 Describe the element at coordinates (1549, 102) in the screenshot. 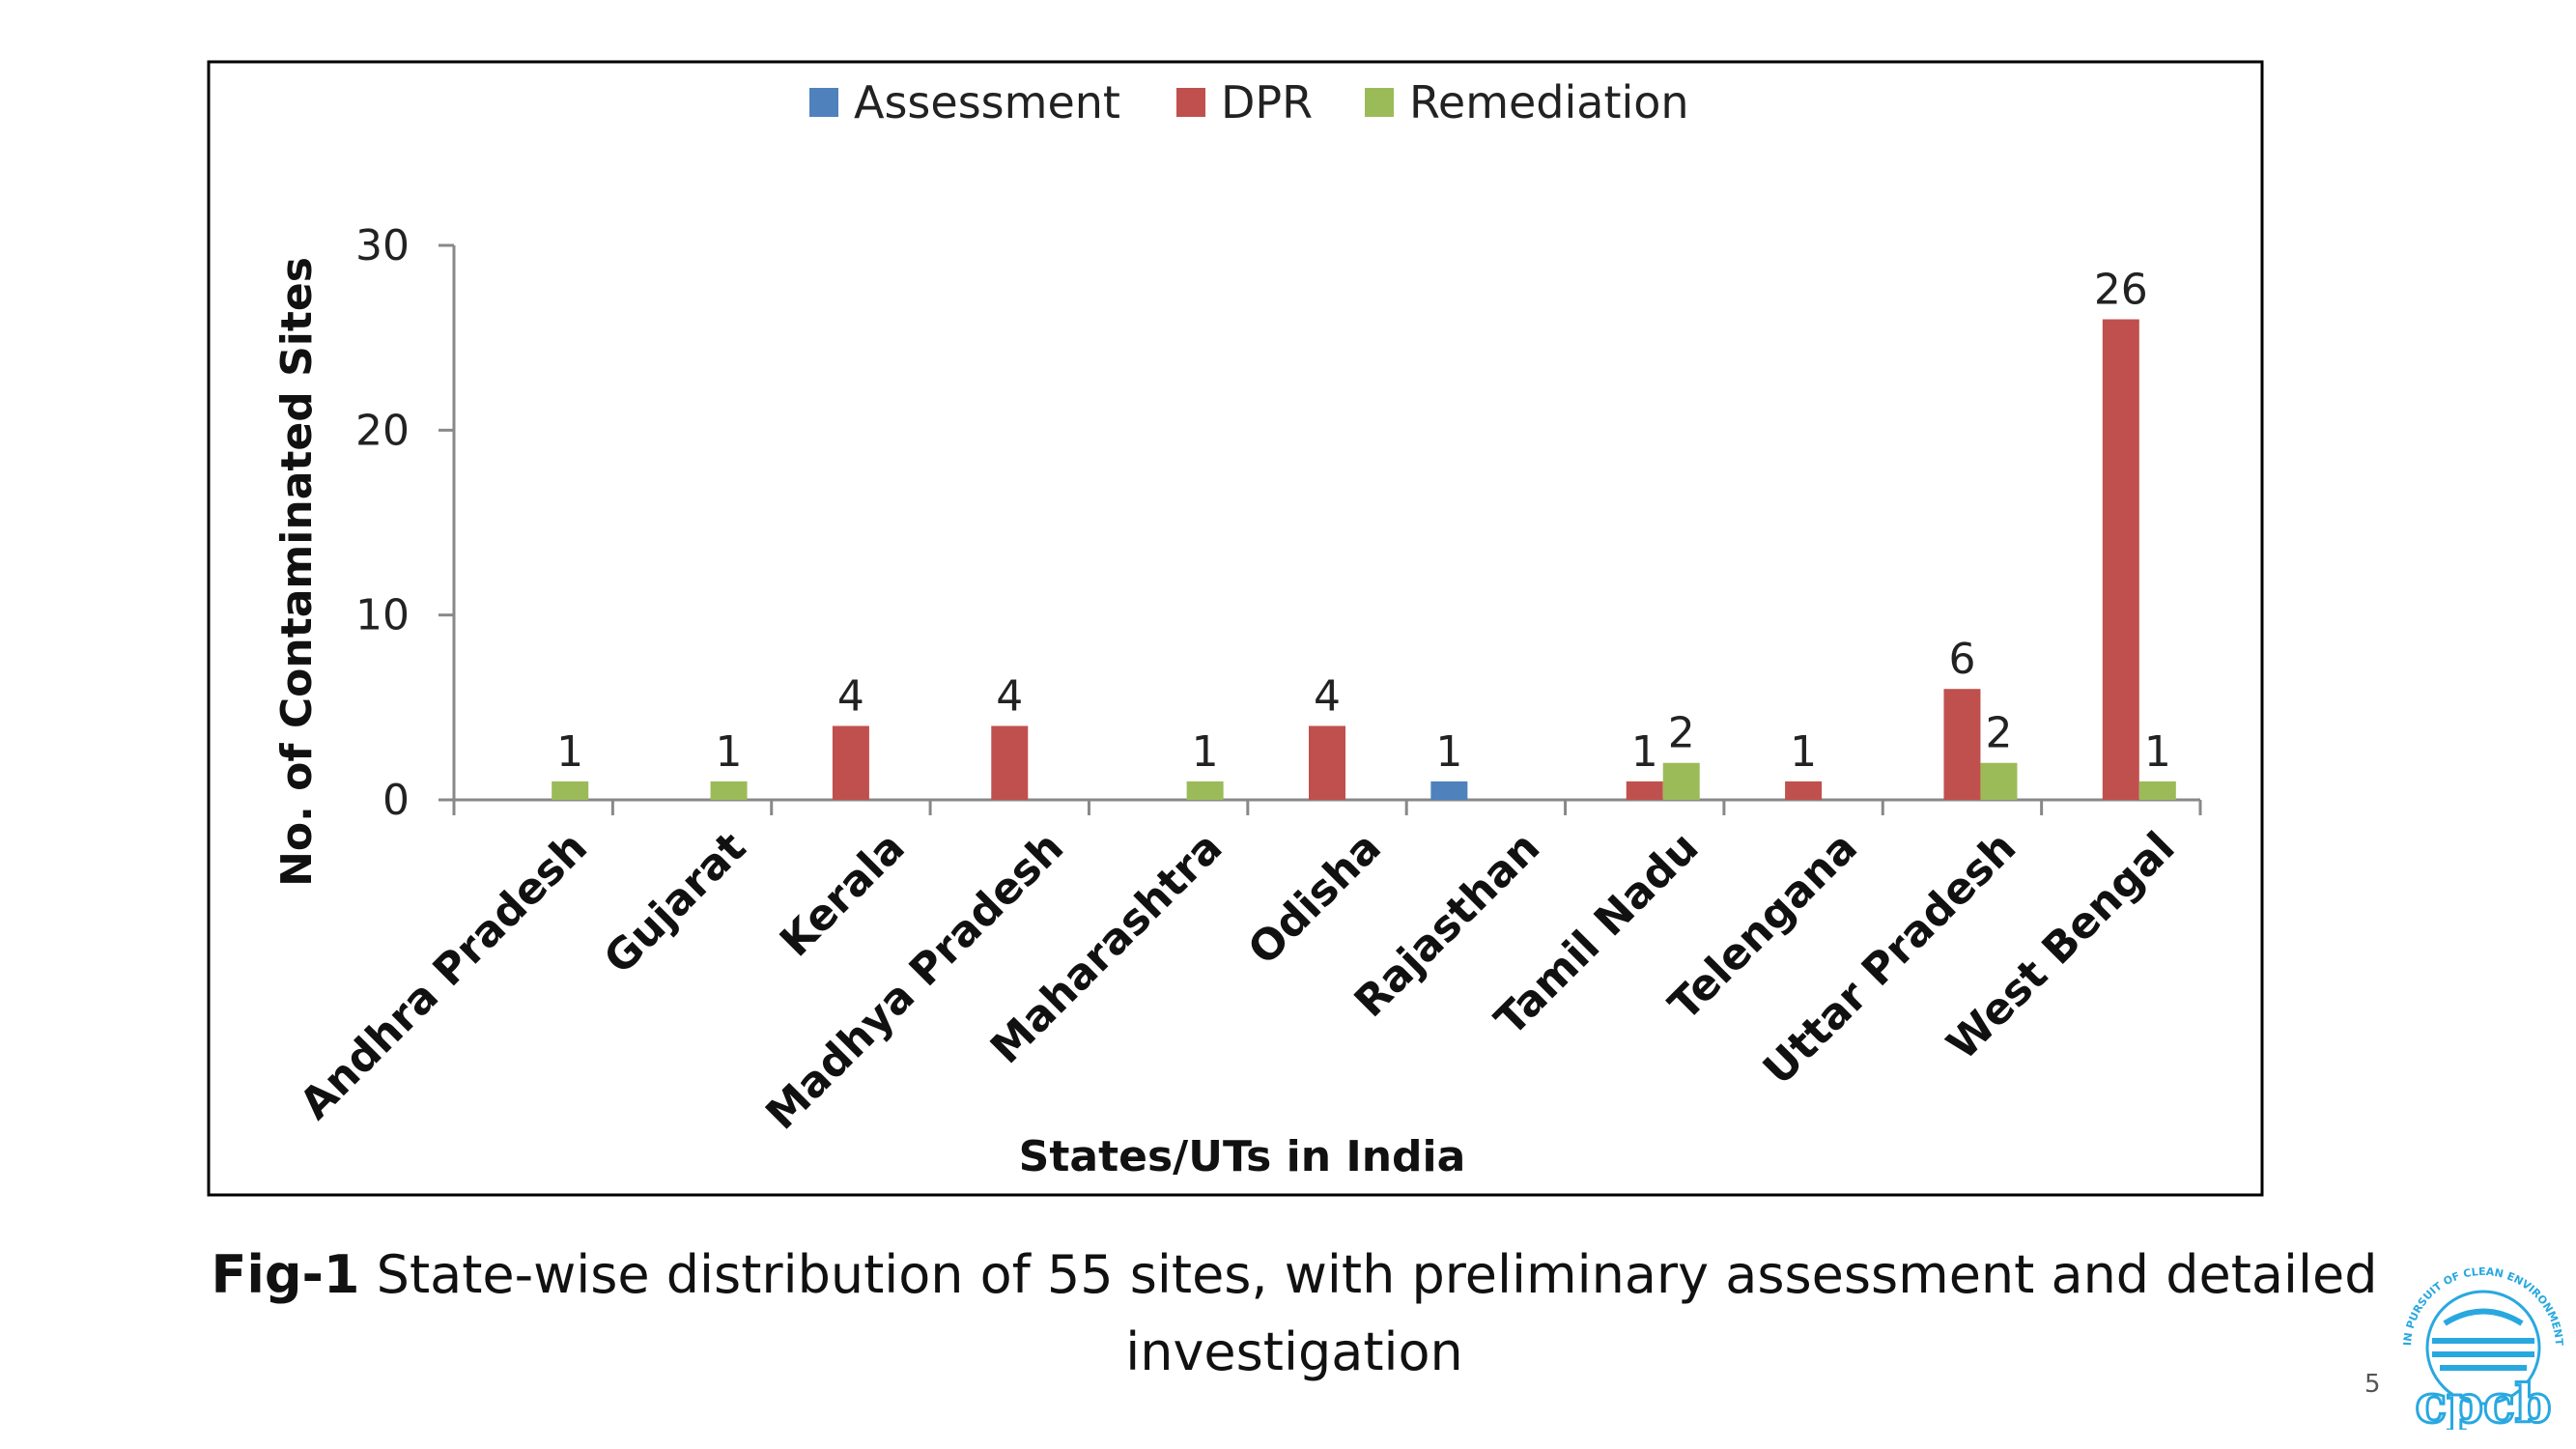

I see `legend-label-remediation: Remediation` at that location.